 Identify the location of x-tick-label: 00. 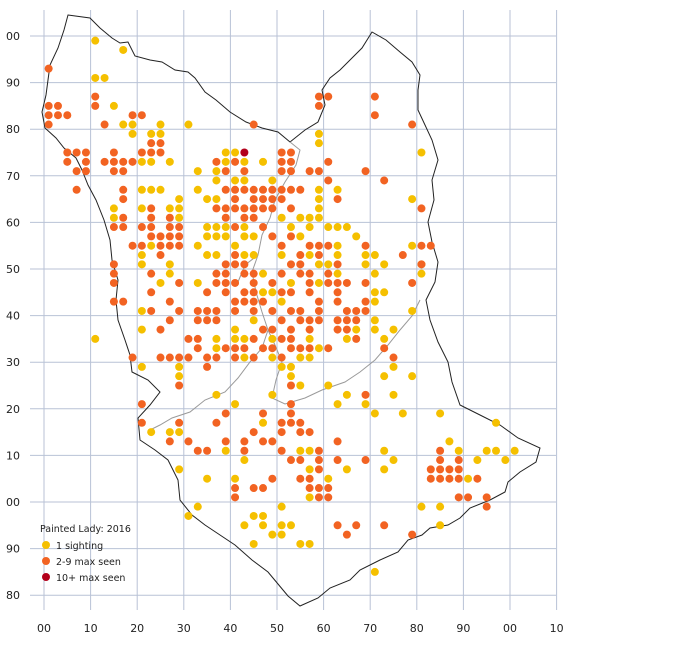
(510, 628).